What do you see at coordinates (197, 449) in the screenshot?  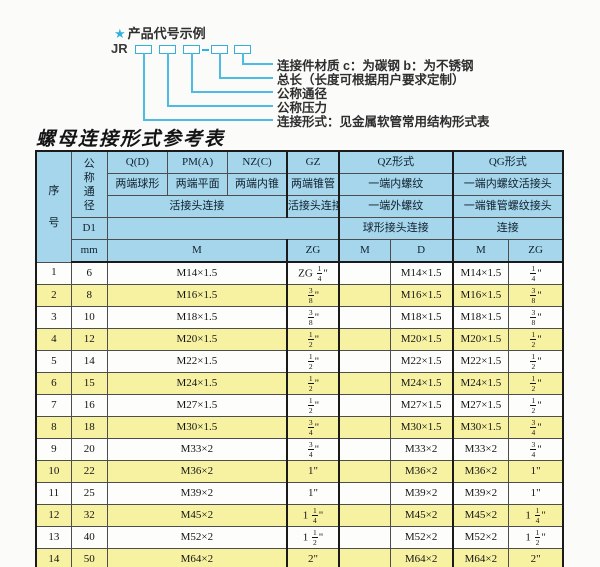 I see `cell-m: M33×2` at bounding box center [197, 449].